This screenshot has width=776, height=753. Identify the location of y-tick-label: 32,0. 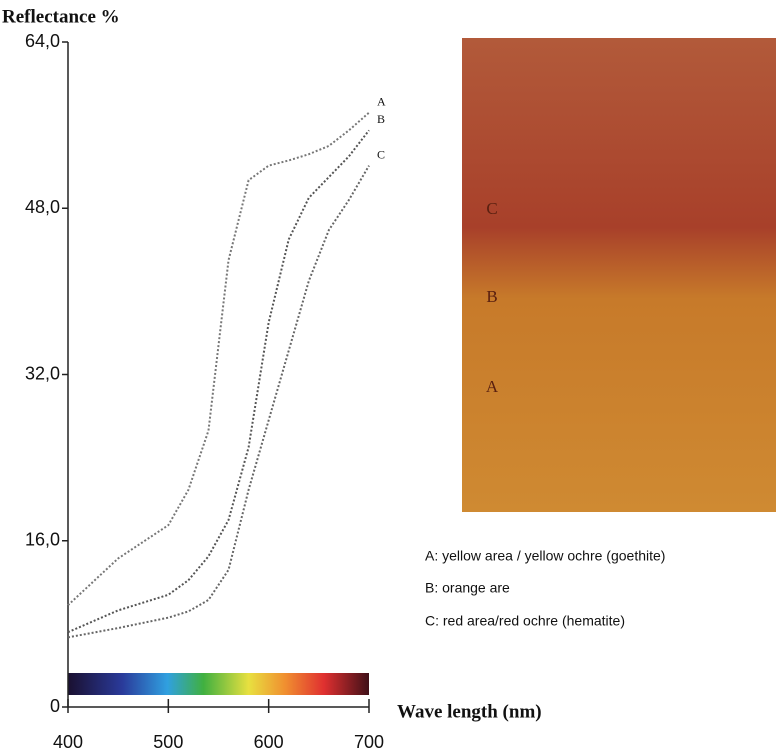
(42, 373).